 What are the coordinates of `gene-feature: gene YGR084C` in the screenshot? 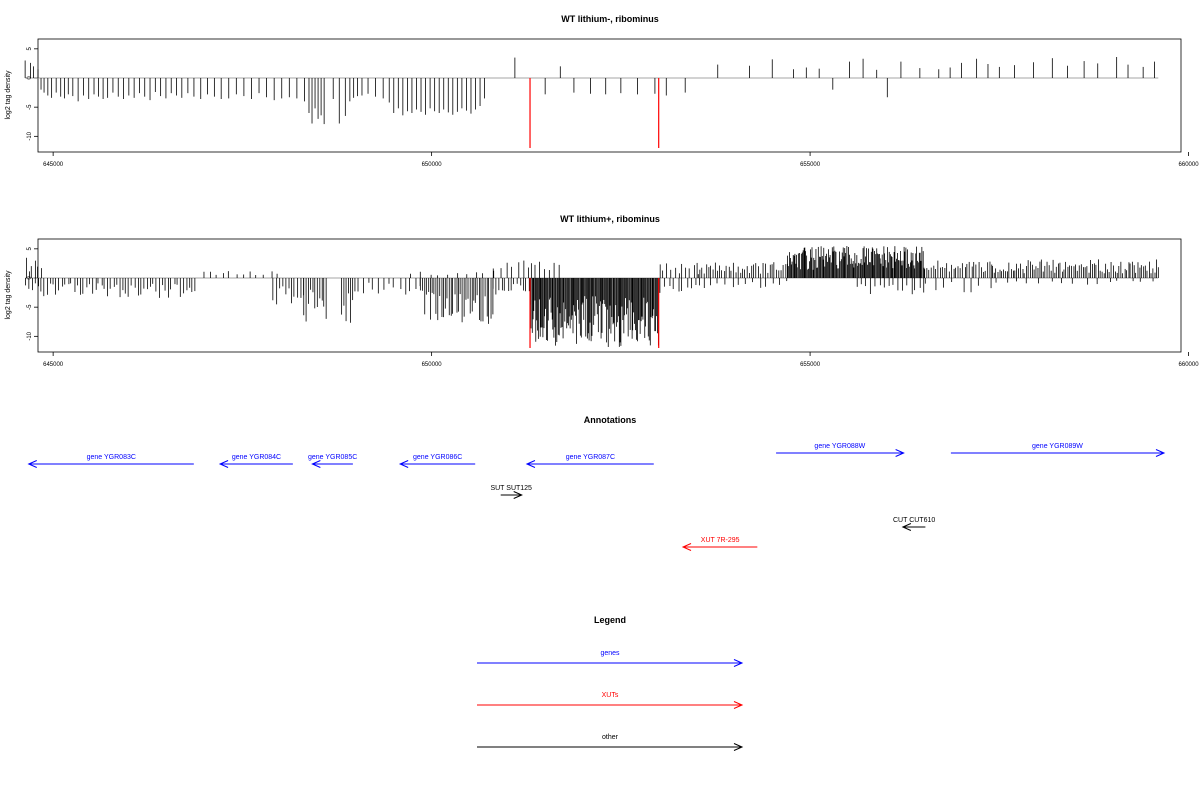 It's located at (255, 461).